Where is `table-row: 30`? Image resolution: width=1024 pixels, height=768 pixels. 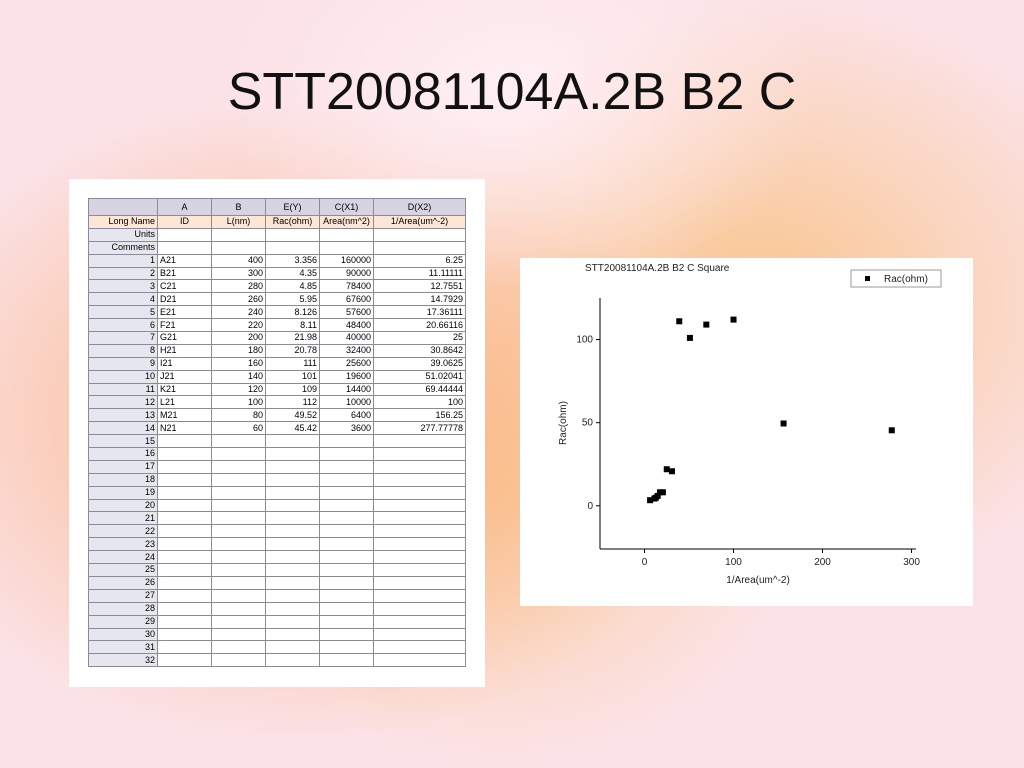
table-row: 30 is located at coordinates (277, 634).